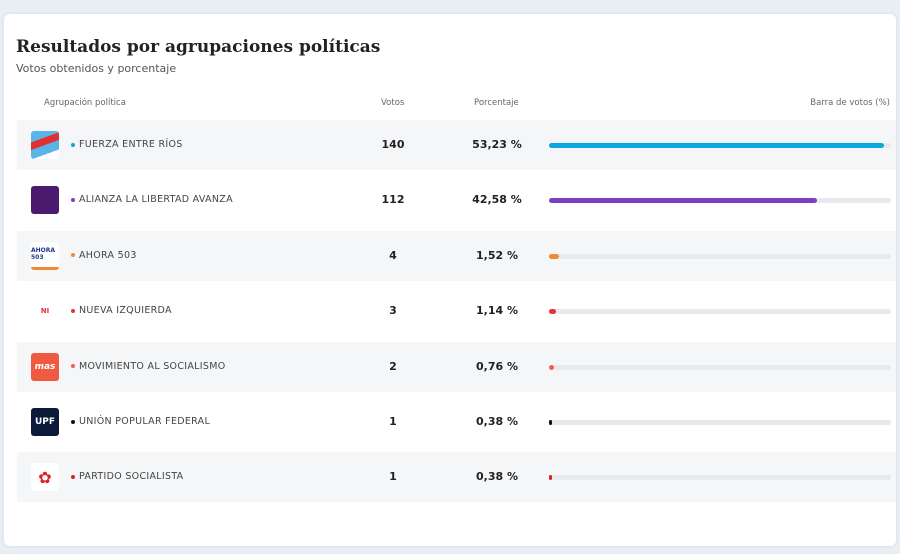 The image size is (900, 554). What do you see at coordinates (121, 310) in the screenshot?
I see `party-name: NUEVA IZQUIERDA` at bounding box center [121, 310].